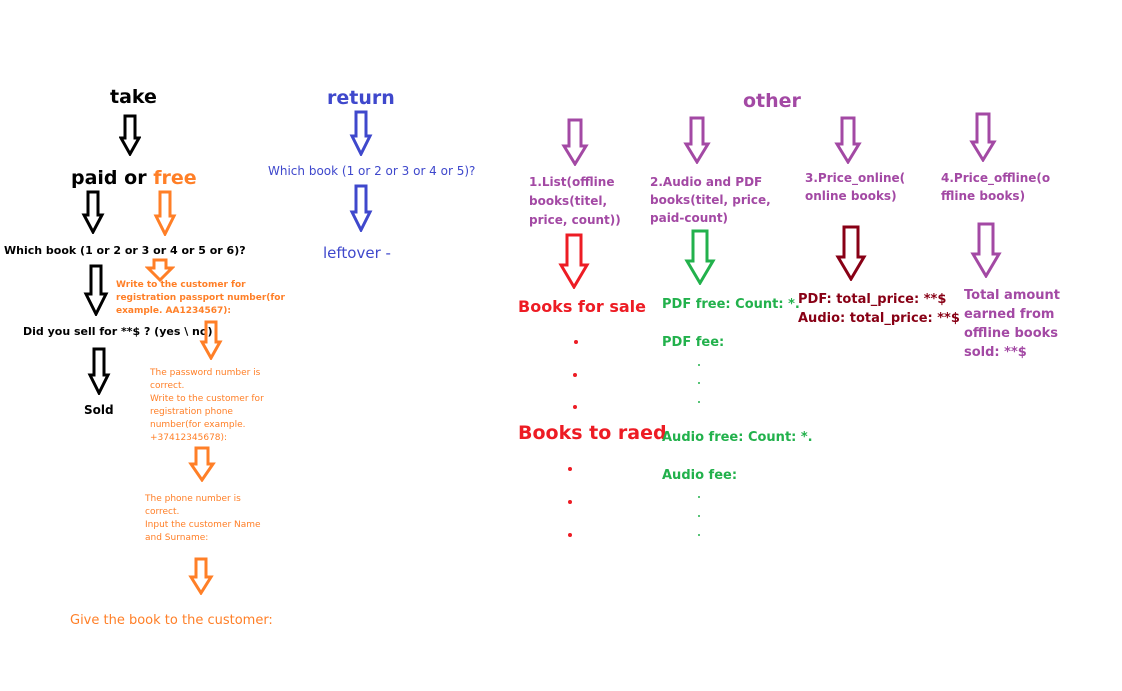 This screenshot has height=691, width=1122. What do you see at coordinates (125, 250) in the screenshot?
I see `which-book-take: Which book (1 or 2 or 3 or 4 or 5 or 6)?` at bounding box center [125, 250].